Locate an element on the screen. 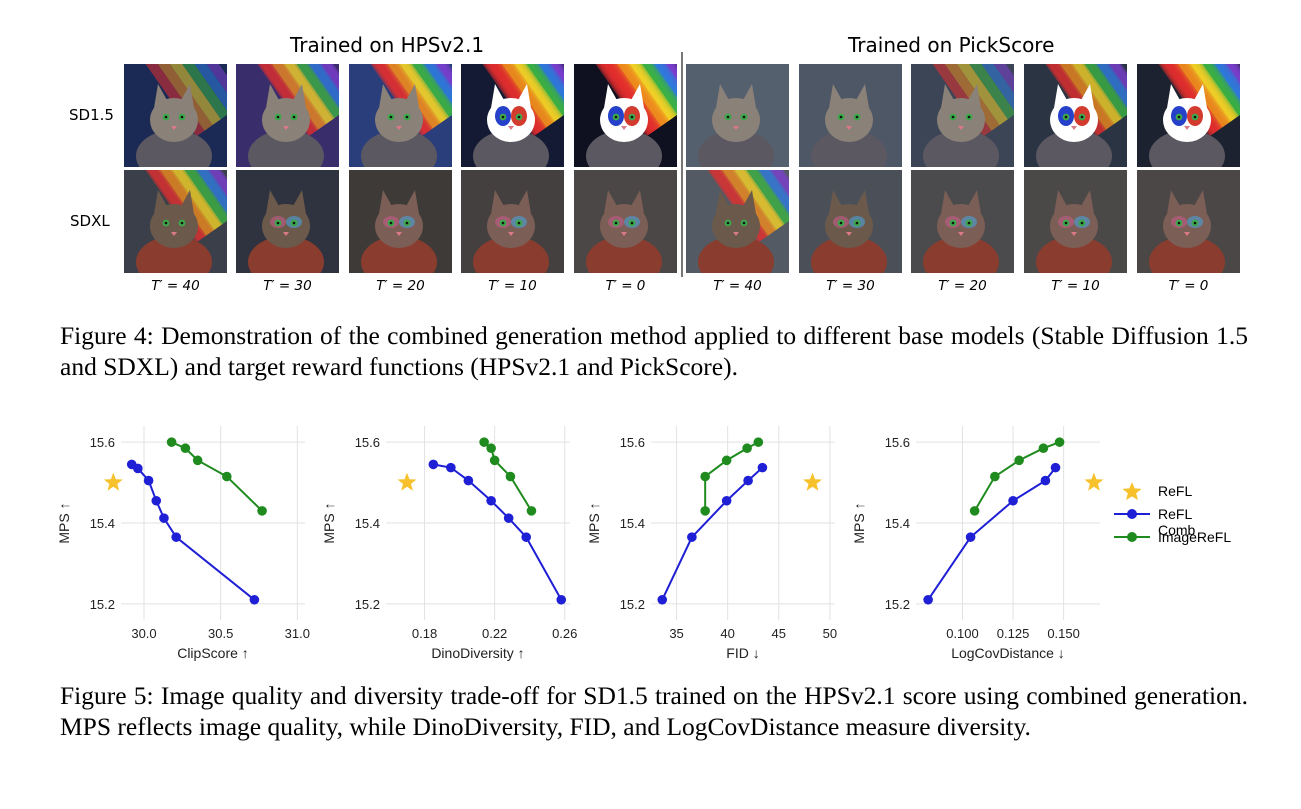 This screenshot has height=809, width=1301. x-tick-label: 30.5 is located at coordinates (220, 633).